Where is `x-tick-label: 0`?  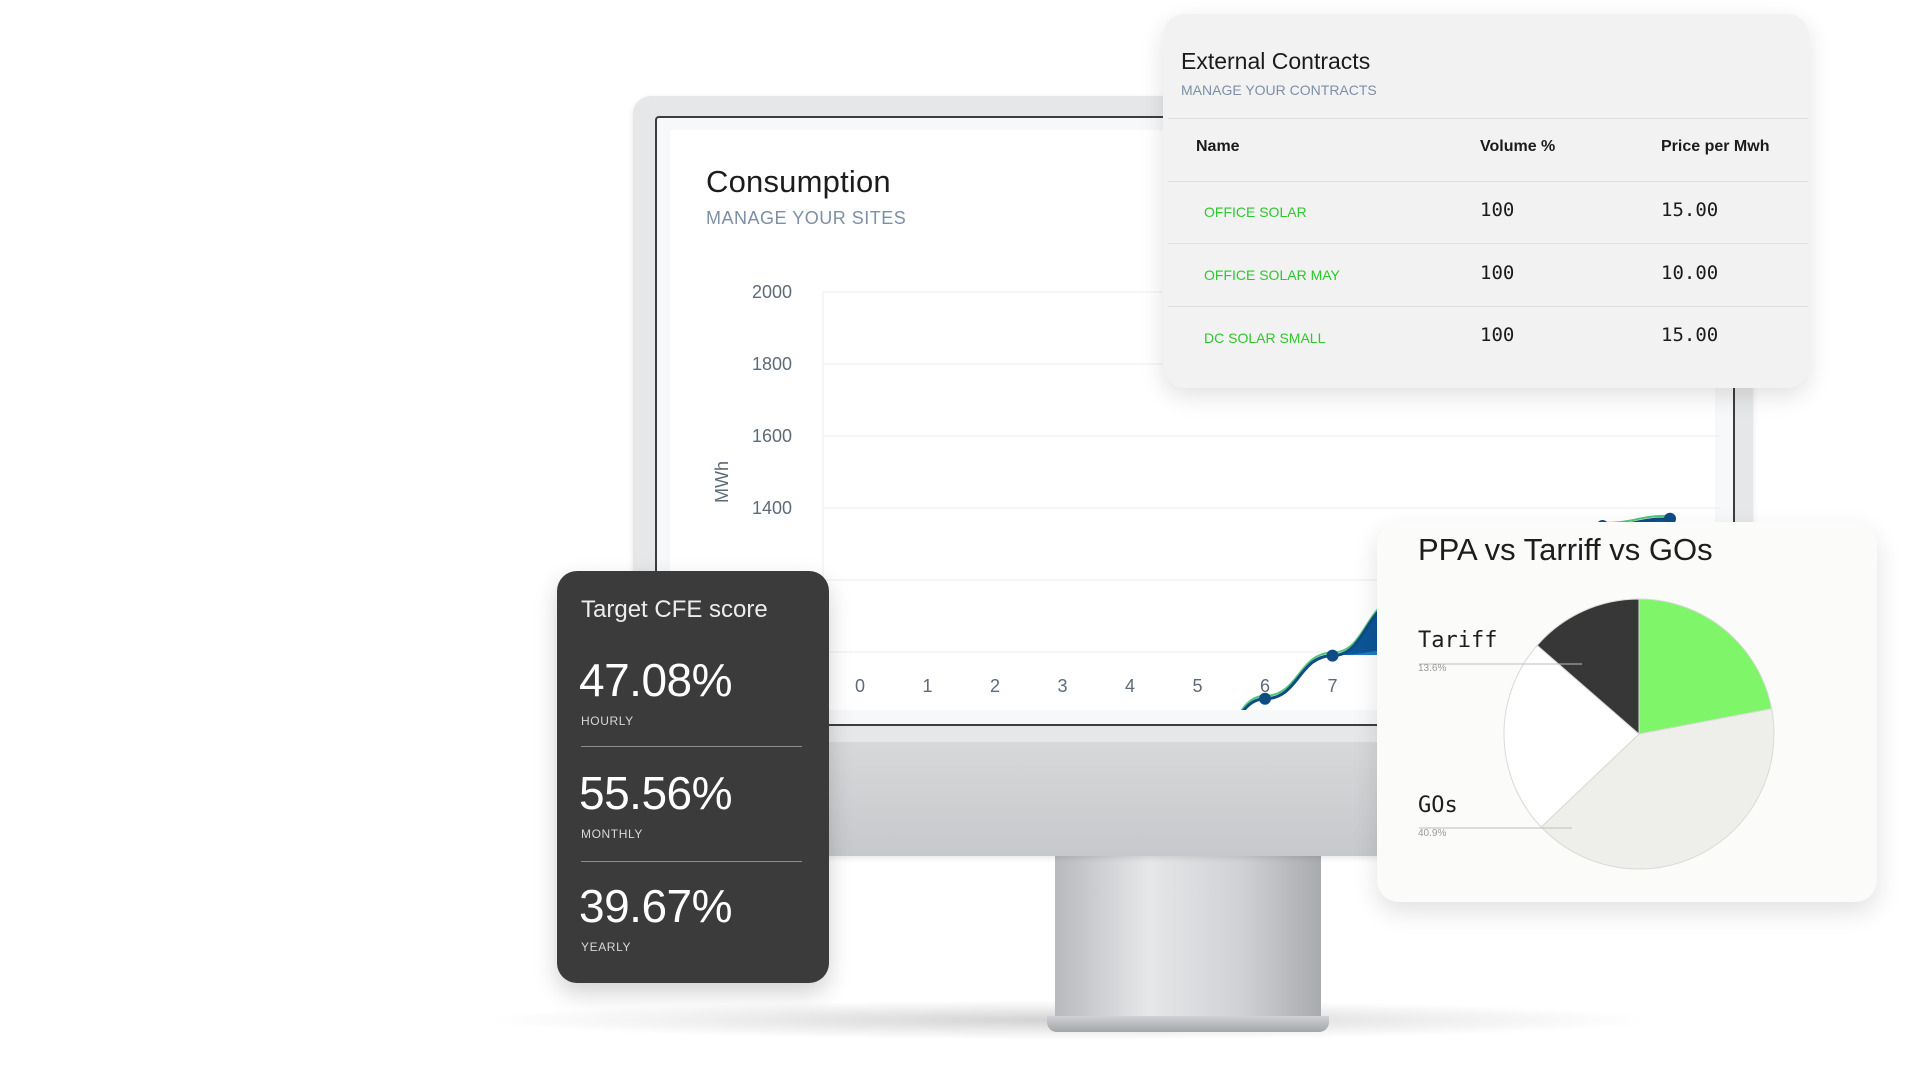 x-tick-label: 0 is located at coordinates (860, 686).